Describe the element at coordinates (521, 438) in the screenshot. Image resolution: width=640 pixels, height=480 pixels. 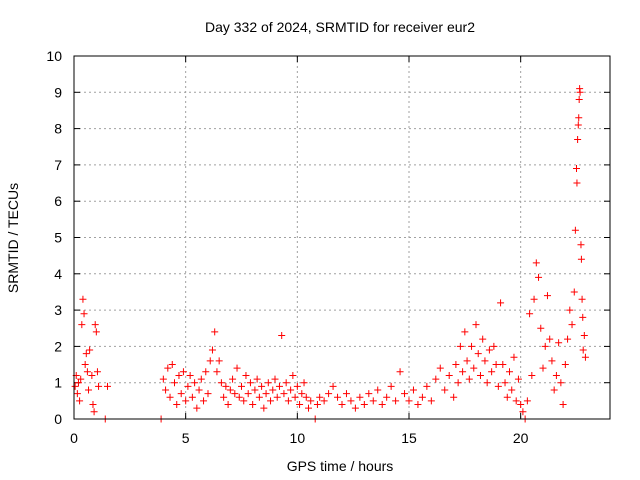
I see `x-tick-label: 20` at that location.